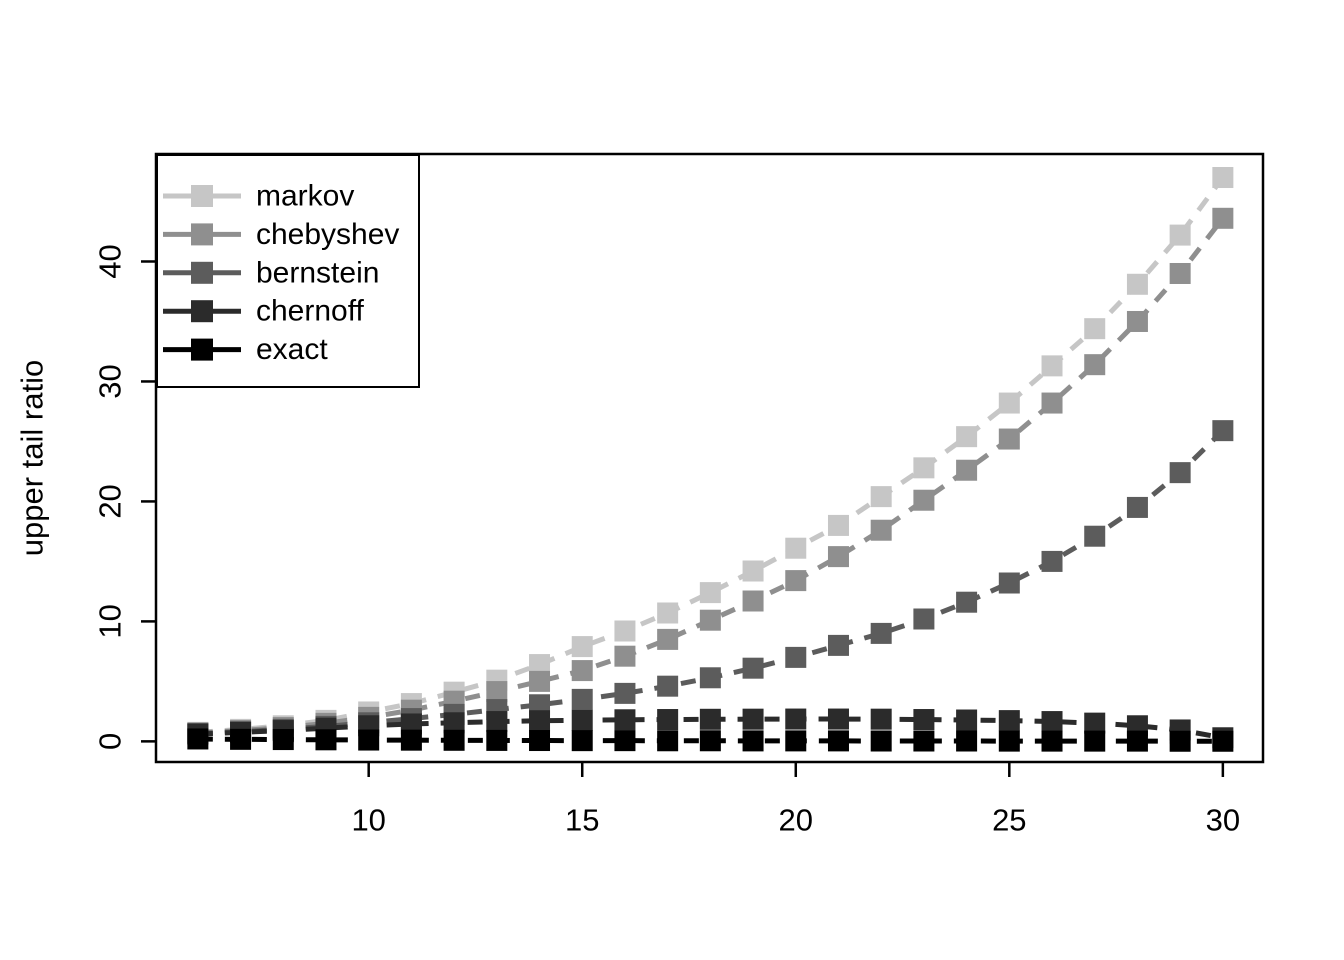 The image size is (1344, 960). Describe the element at coordinates (292, 349) in the screenshot. I see `legend-label-exact: exact` at that location.